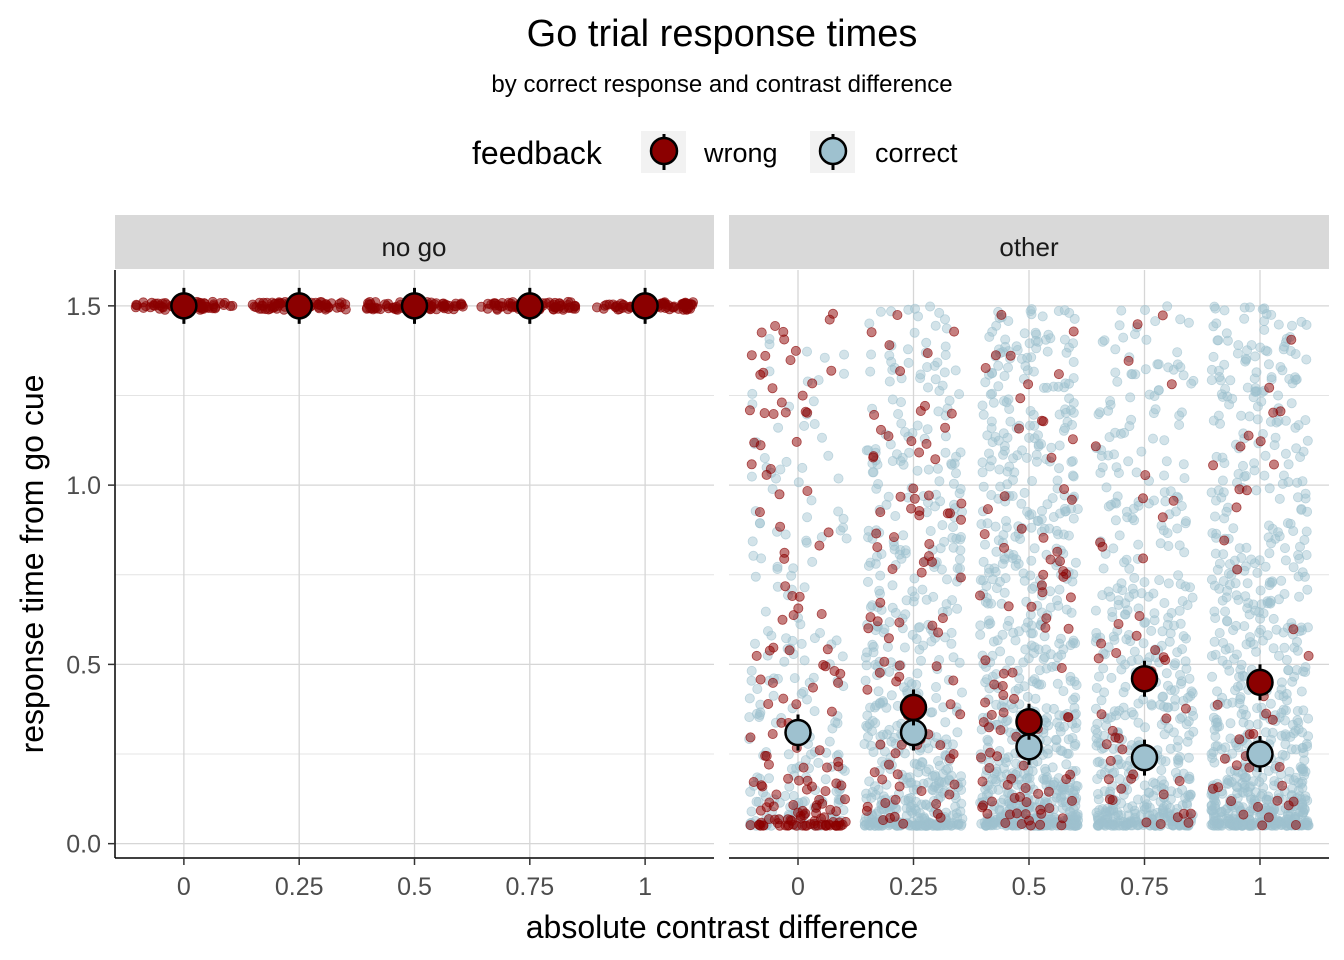  What do you see at coordinates (798, 732) in the screenshot?
I see `mean-point-correct` at bounding box center [798, 732].